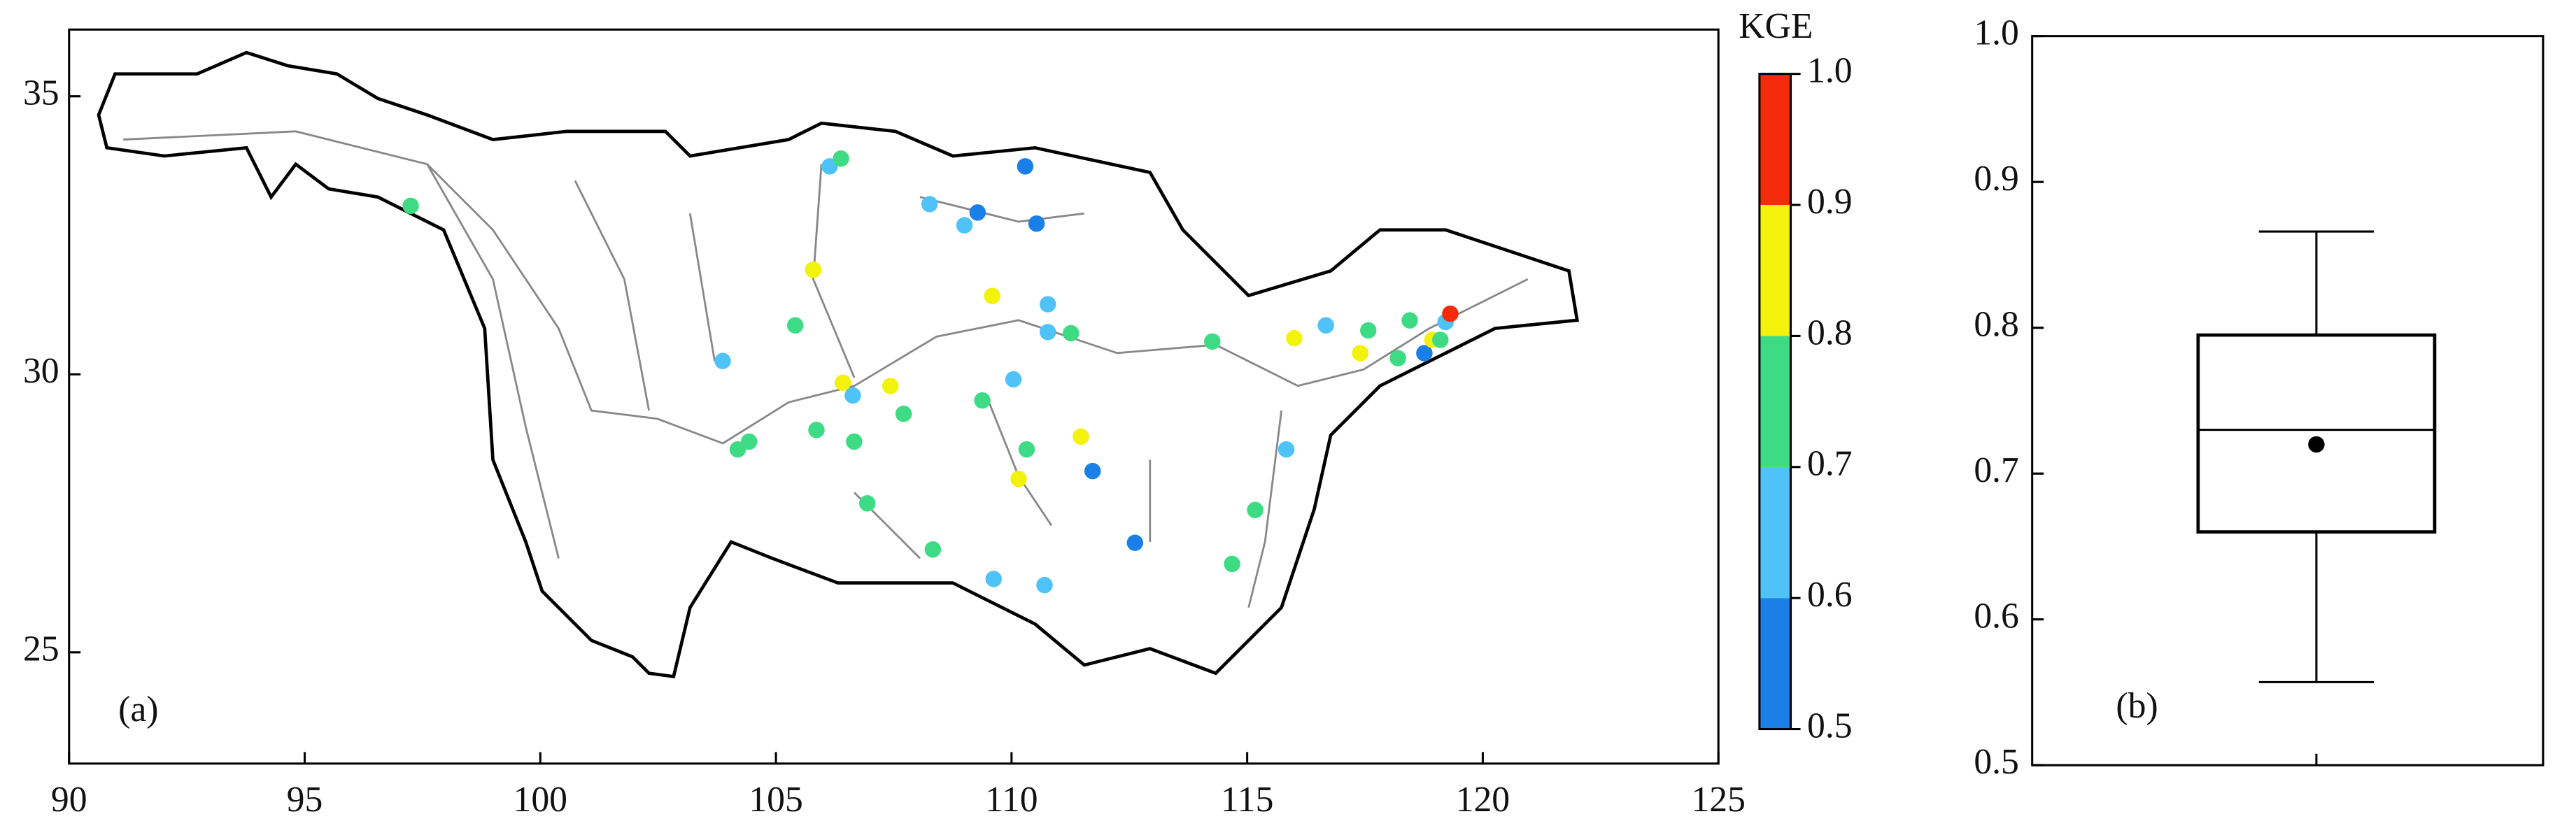 The height and width of the screenshot is (835, 2576). What do you see at coordinates (1996, 179) in the screenshot?
I see `y-tick-label: 0.9` at bounding box center [1996, 179].